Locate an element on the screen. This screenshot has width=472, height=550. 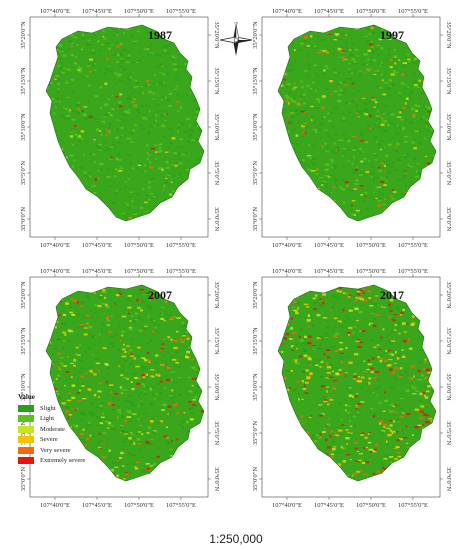
legend-item-moderate: Moderate is located at coordinates (53, 429).